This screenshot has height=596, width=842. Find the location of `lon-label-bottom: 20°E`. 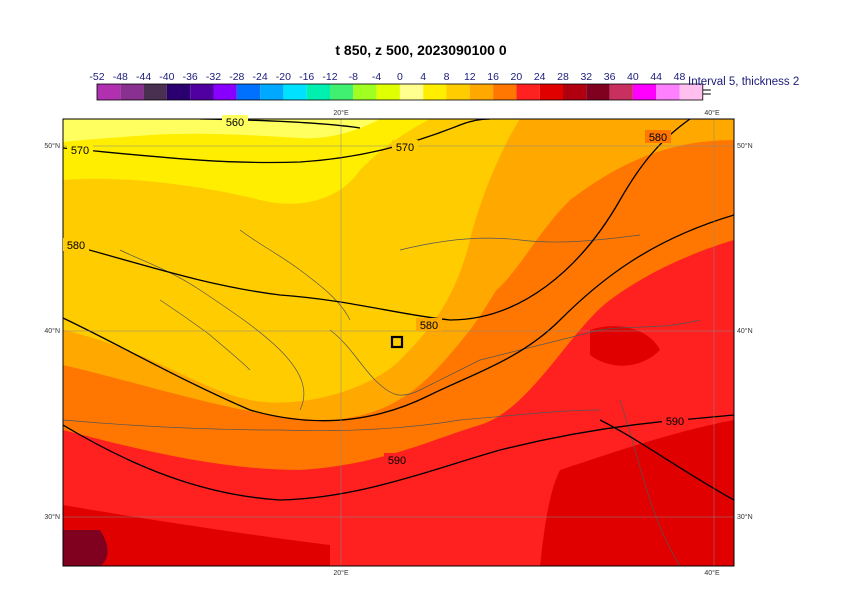

lon-label-bottom: 20°E is located at coordinates (341, 573).